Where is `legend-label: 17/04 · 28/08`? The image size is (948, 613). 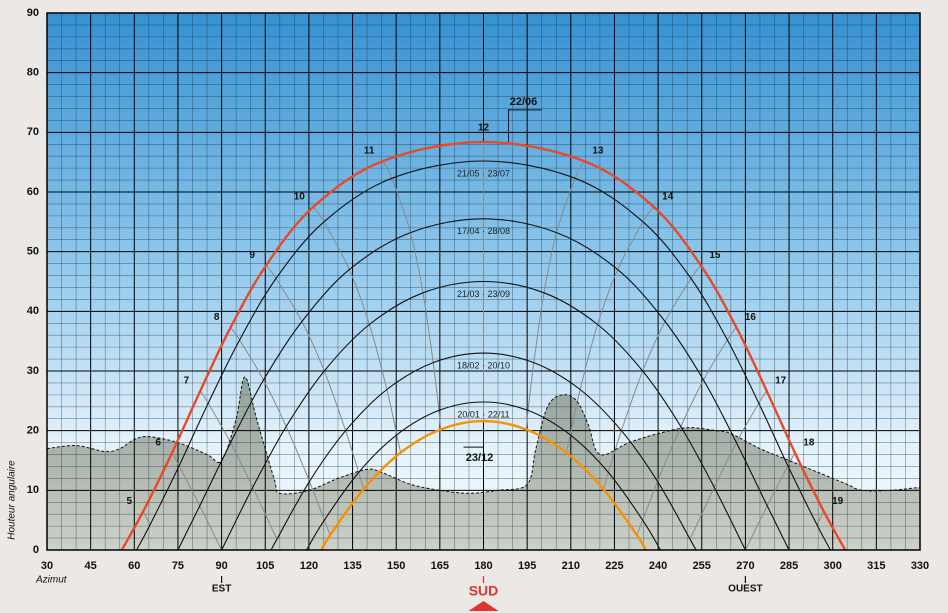
legend-label: 17/04 · 28/08 is located at coordinates (483, 231).